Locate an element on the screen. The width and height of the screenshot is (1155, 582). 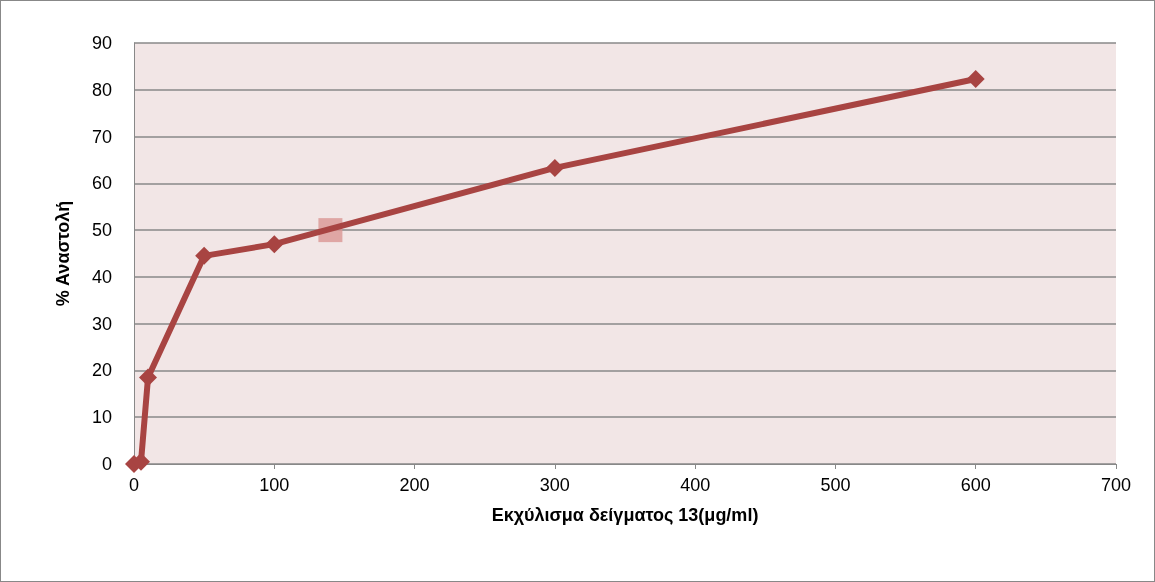
y-tick-label: 90 is located at coordinates (101, 43).